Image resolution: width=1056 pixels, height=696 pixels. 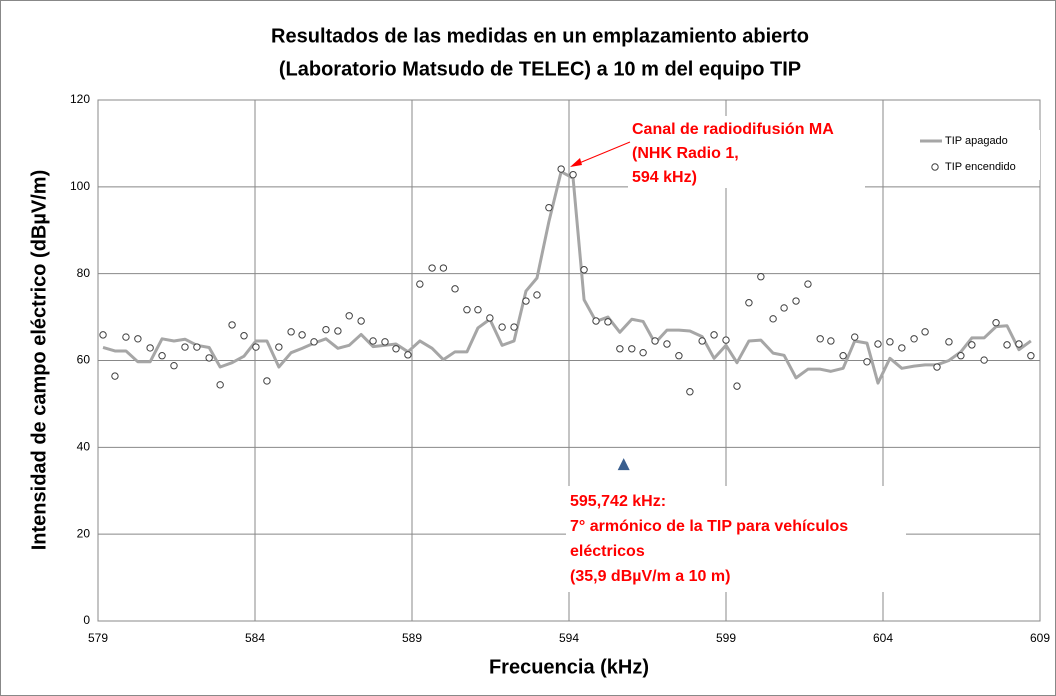 What do you see at coordinates (976, 141) in the screenshot?
I see `legend-label: TIP apagado` at bounding box center [976, 141].